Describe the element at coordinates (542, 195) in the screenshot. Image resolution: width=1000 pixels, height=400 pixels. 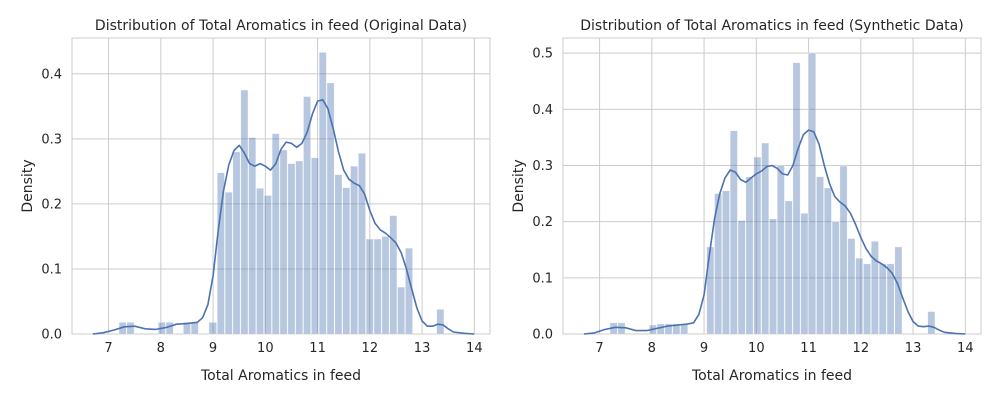
I see `y-tick-labels: 0.0 0.1 0.2 0.3 0.4 0.5` at that location.